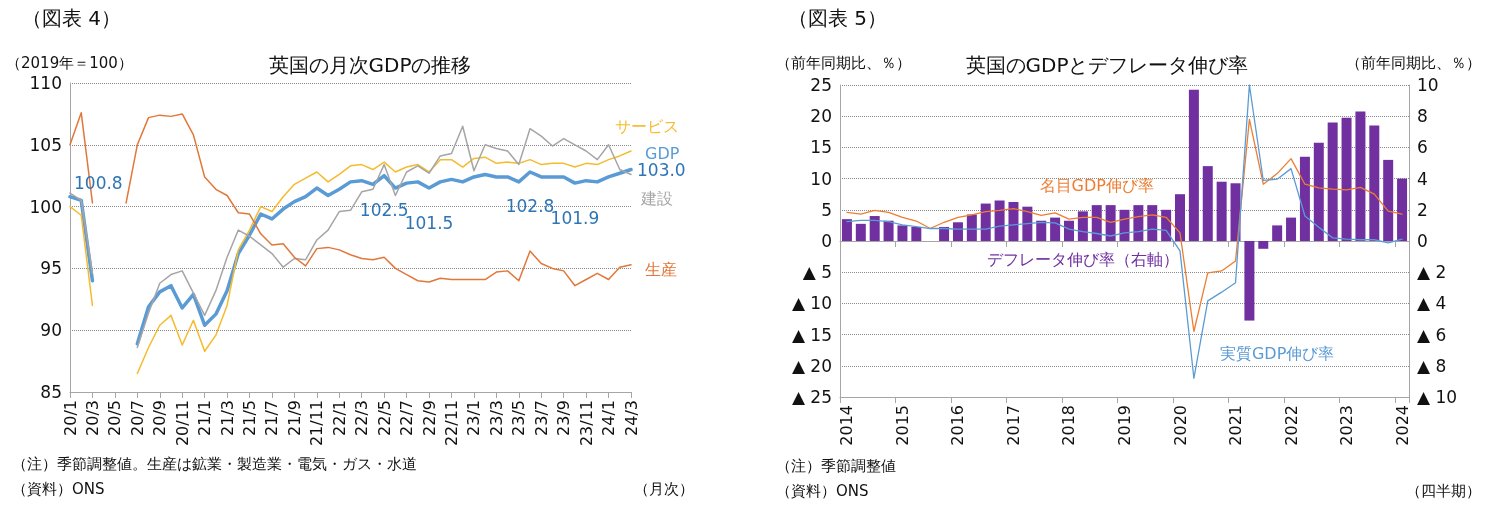 The height and width of the screenshot is (530, 1487). Describe the element at coordinates (51, 330) in the screenshot. I see `y-tick-label: 90` at that location.